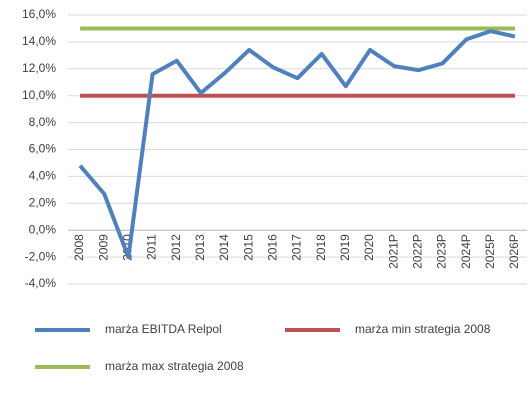 The image size is (529, 408). Describe the element at coordinates (273, 247) in the screenshot. I see `x-tick-label: 2016` at that location.